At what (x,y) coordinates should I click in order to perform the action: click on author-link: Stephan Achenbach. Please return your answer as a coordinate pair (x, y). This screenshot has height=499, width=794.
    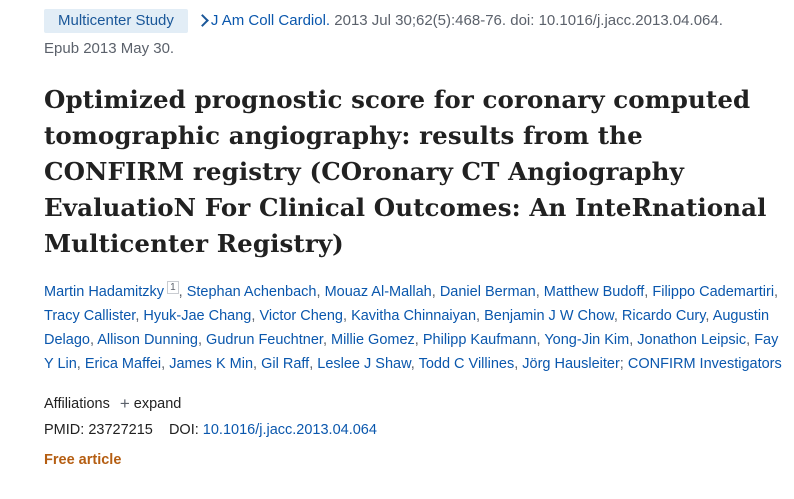
    Looking at the image, I should click on (251, 292).